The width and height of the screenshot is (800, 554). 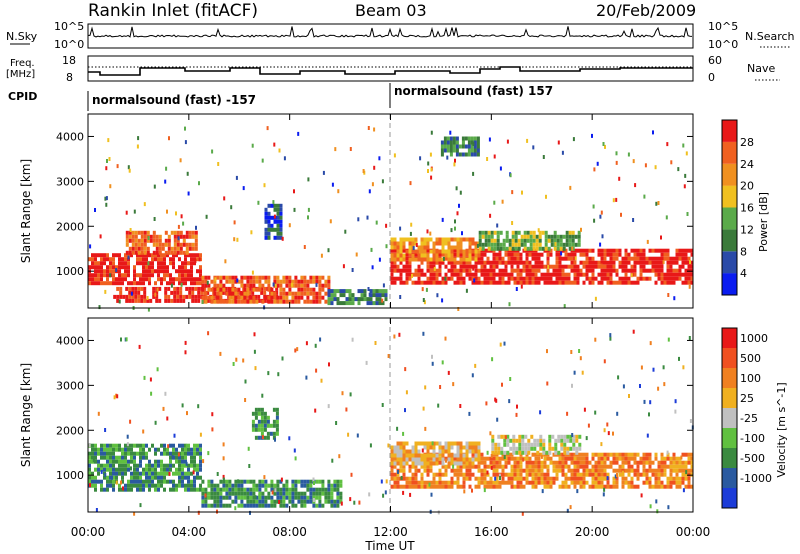 What do you see at coordinates (729, 398) in the screenshot?
I see `colorbar-swatch` at bounding box center [729, 398].